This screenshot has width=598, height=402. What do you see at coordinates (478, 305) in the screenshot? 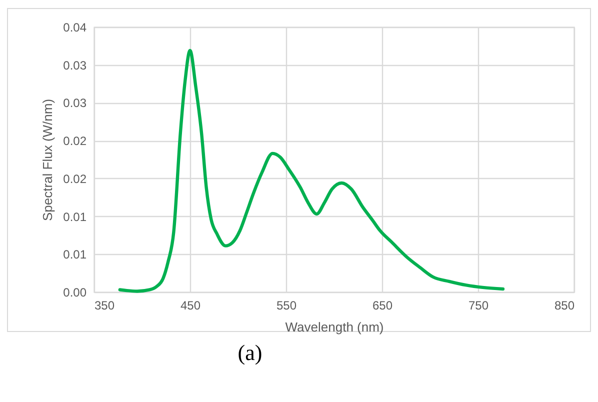
I see `x-tick-label: 750` at bounding box center [478, 305].